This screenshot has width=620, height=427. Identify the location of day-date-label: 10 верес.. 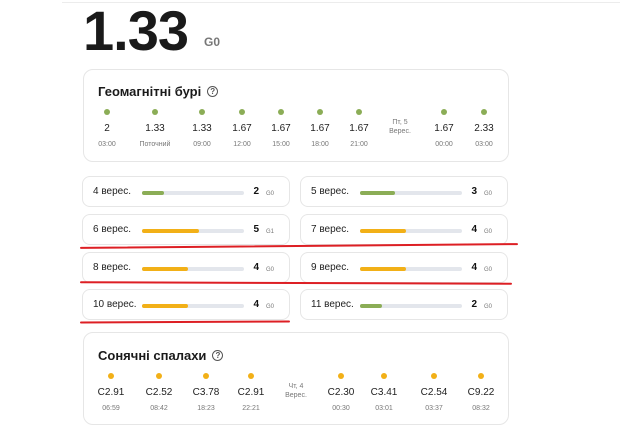
(115, 304).